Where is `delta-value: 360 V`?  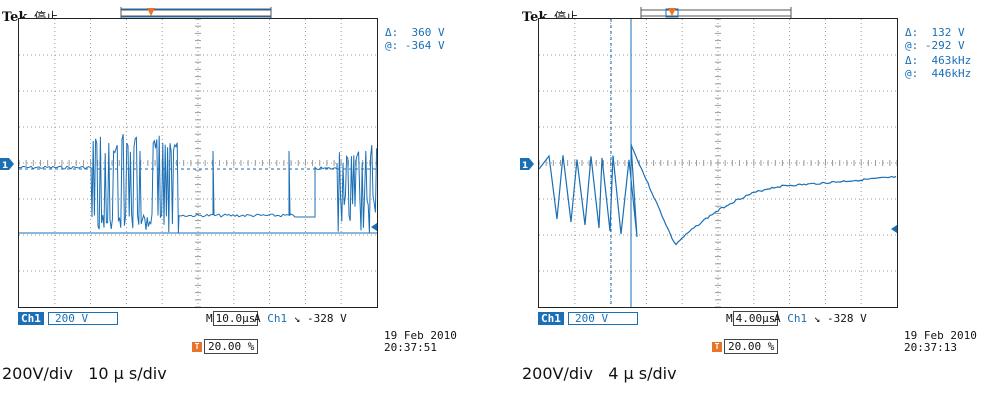 delta-value: 360 V is located at coordinates (428, 32).